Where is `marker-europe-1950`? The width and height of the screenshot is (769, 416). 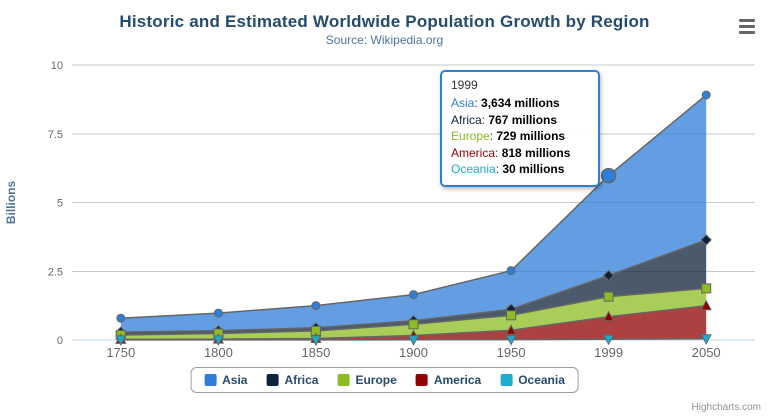
marker-europe-1950 is located at coordinates (511, 315).